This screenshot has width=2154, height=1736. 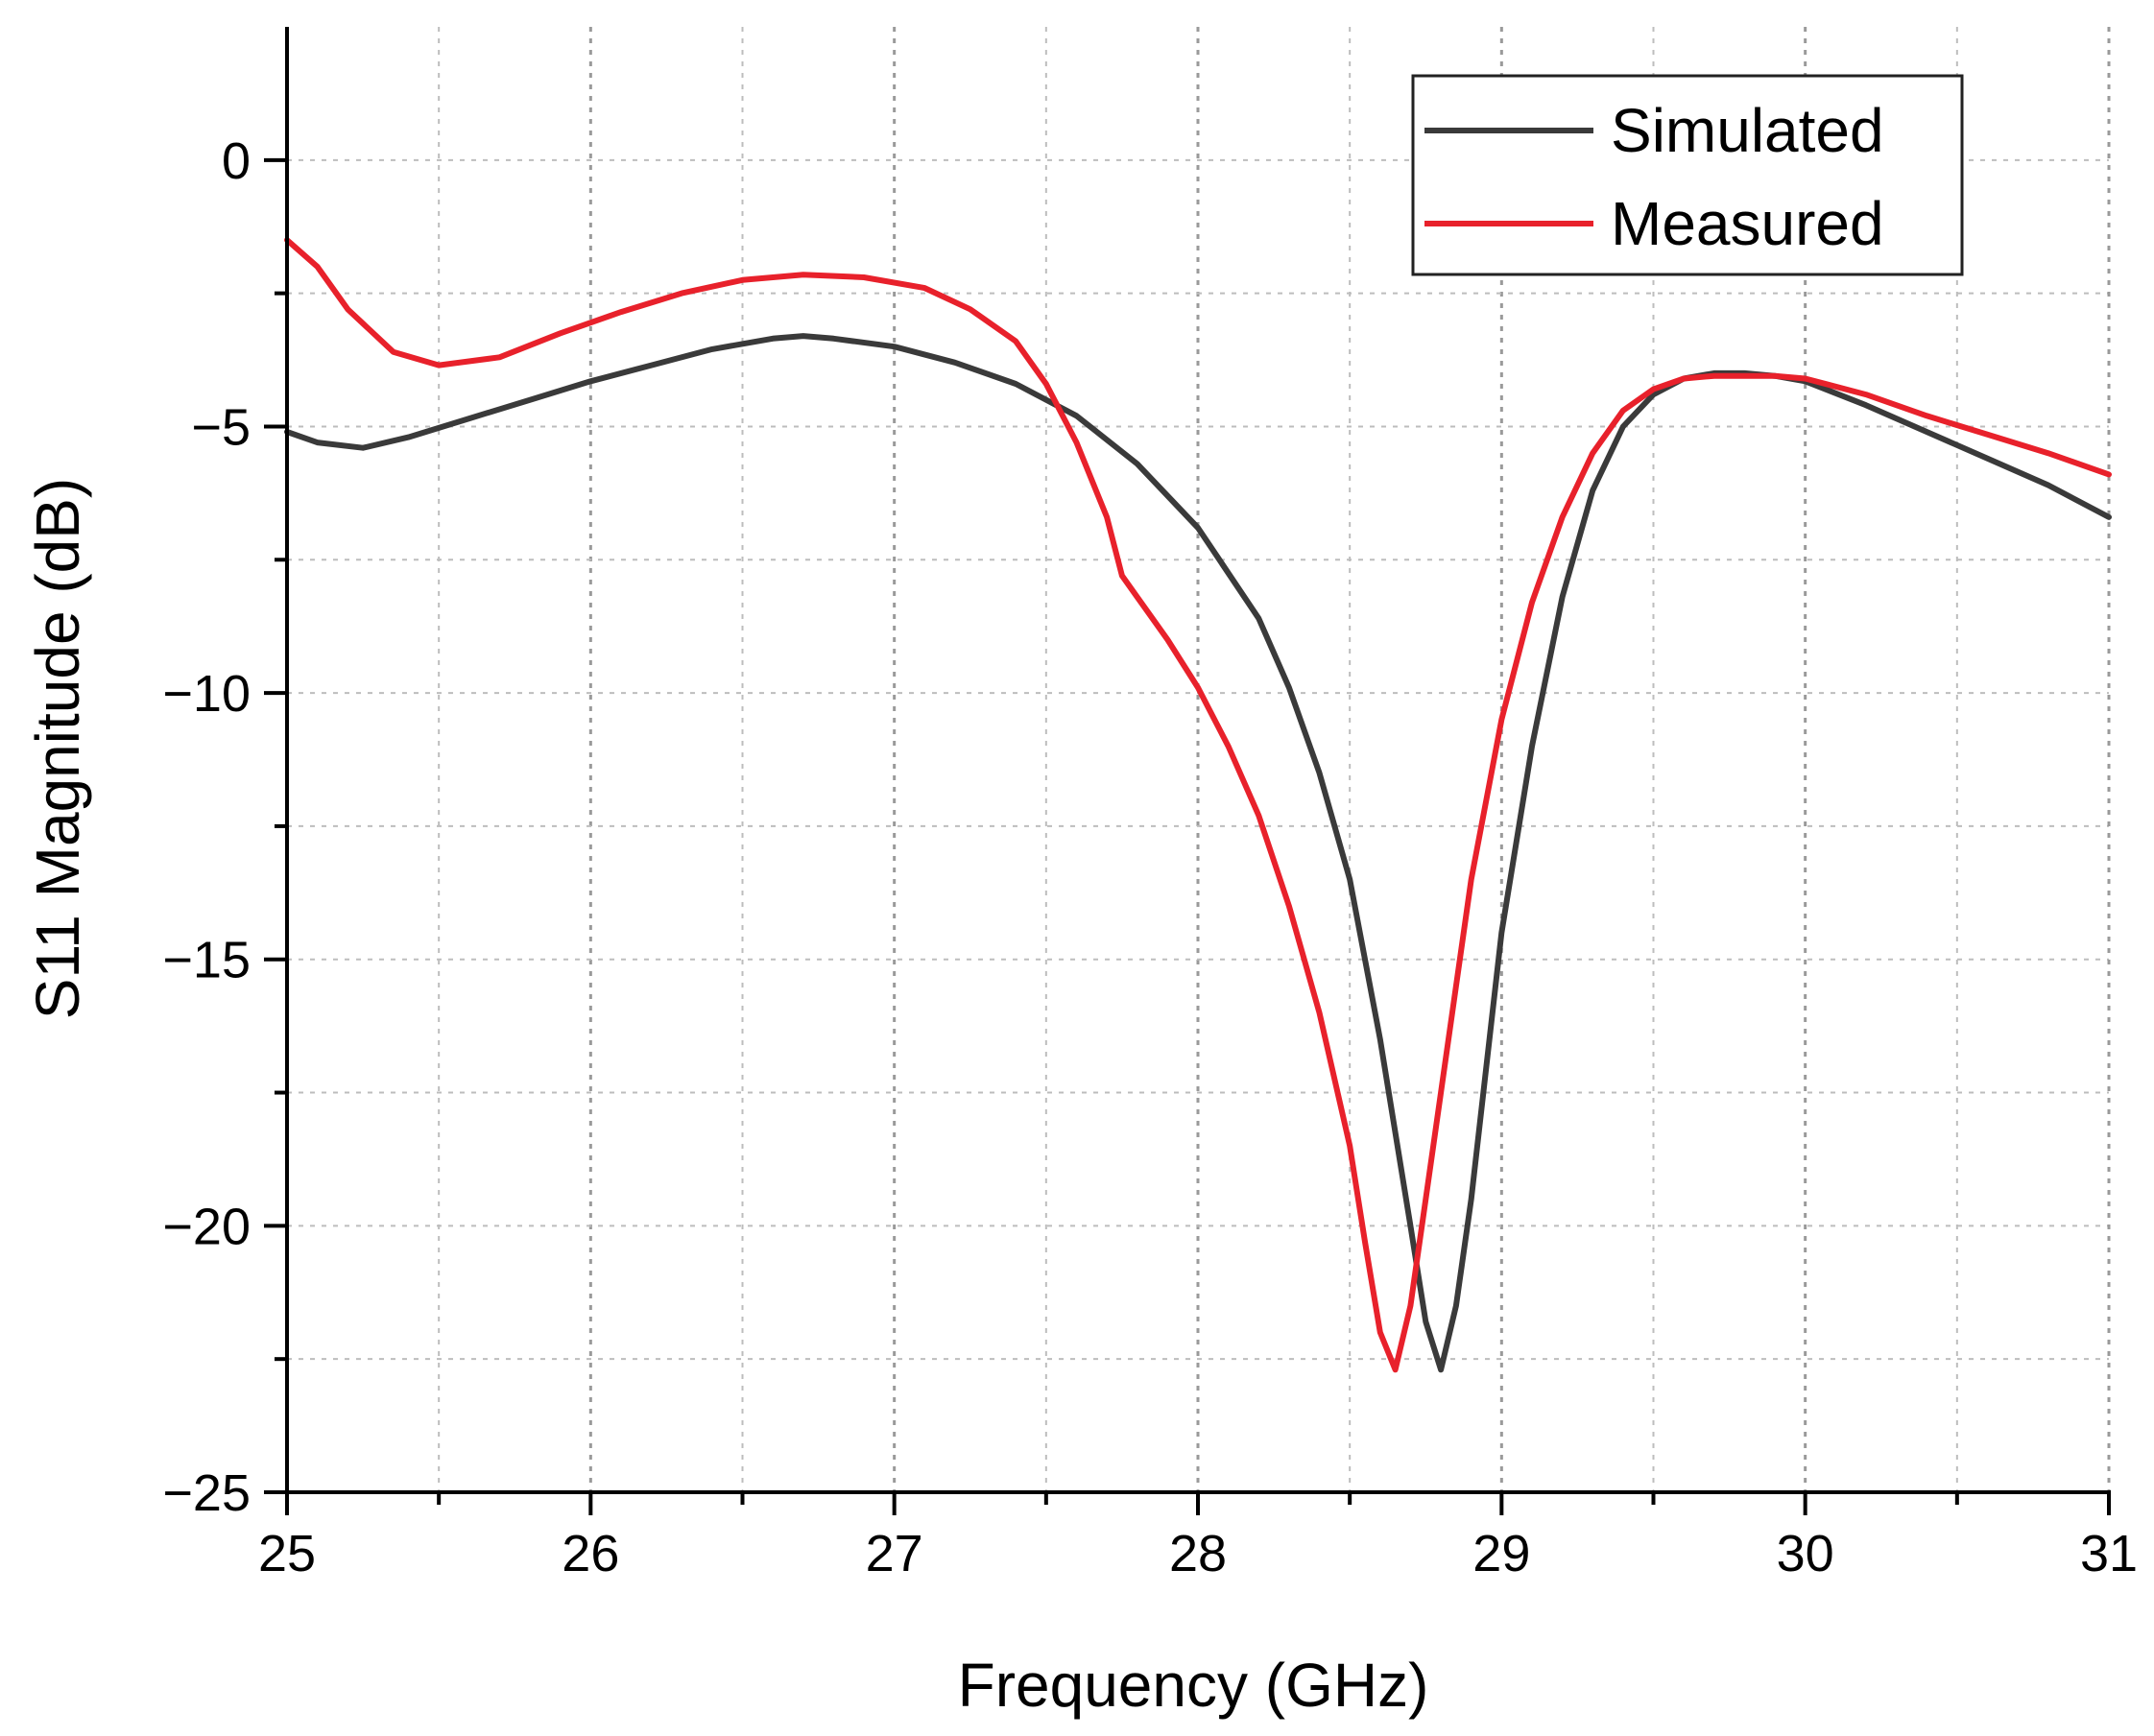 What do you see at coordinates (1805, 1553) in the screenshot?
I see `x-tick-label: 30` at bounding box center [1805, 1553].